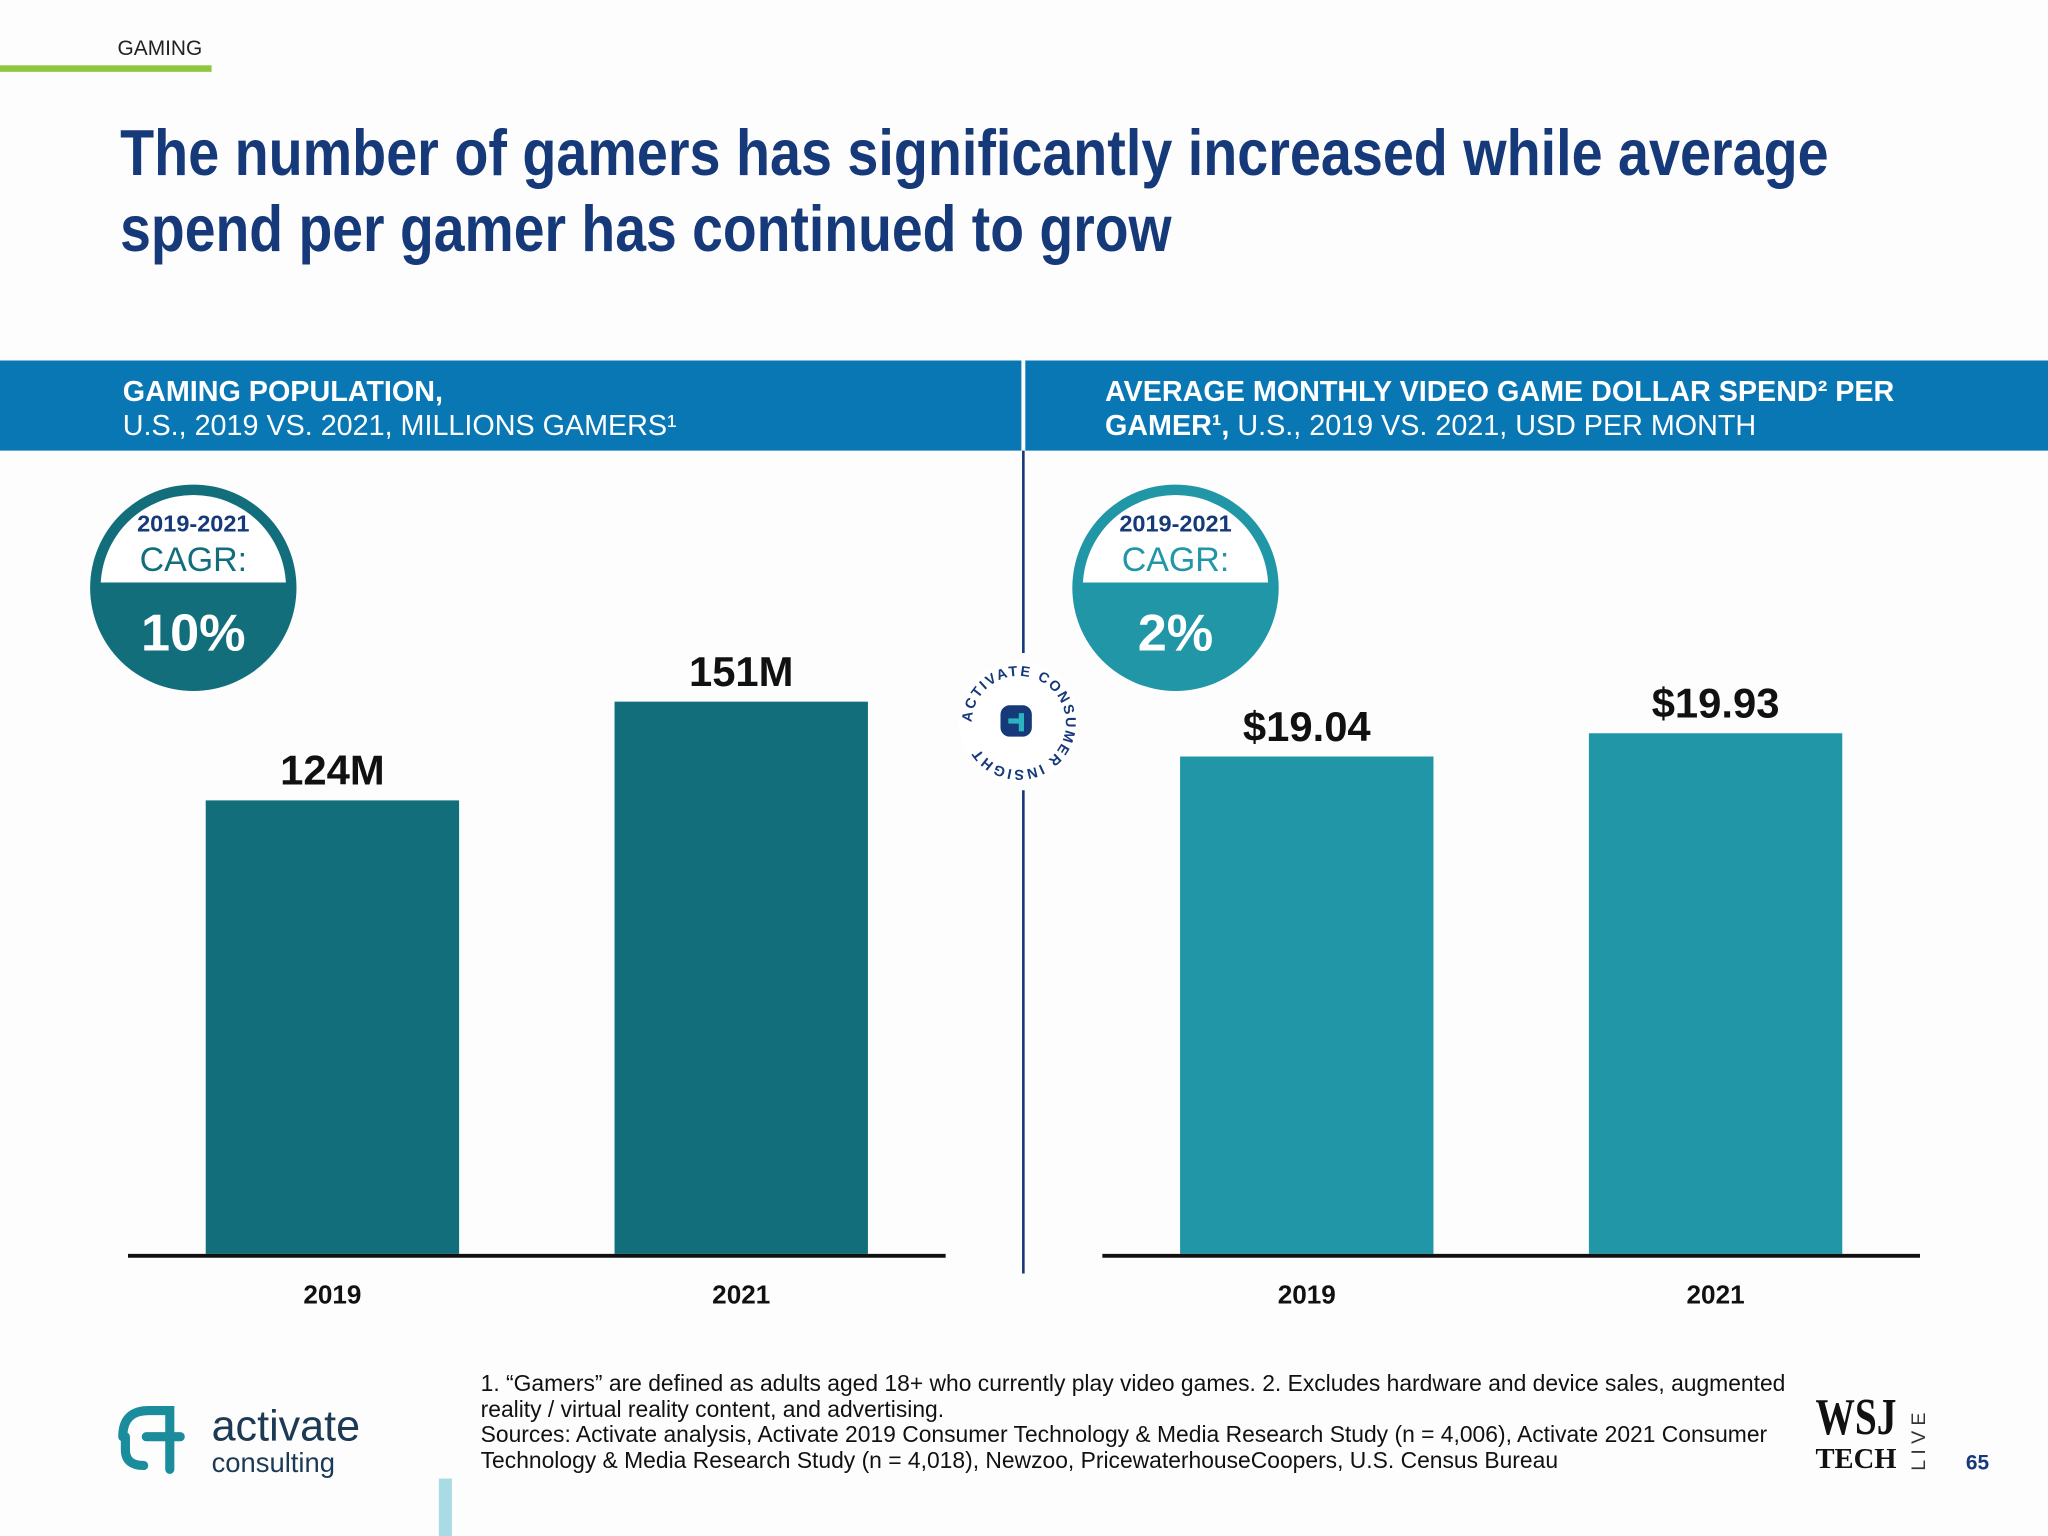  What do you see at coordinates (1016, 722) in the screenshot?
I see `seal-icon-mark` at bounding box center [1016, 722].